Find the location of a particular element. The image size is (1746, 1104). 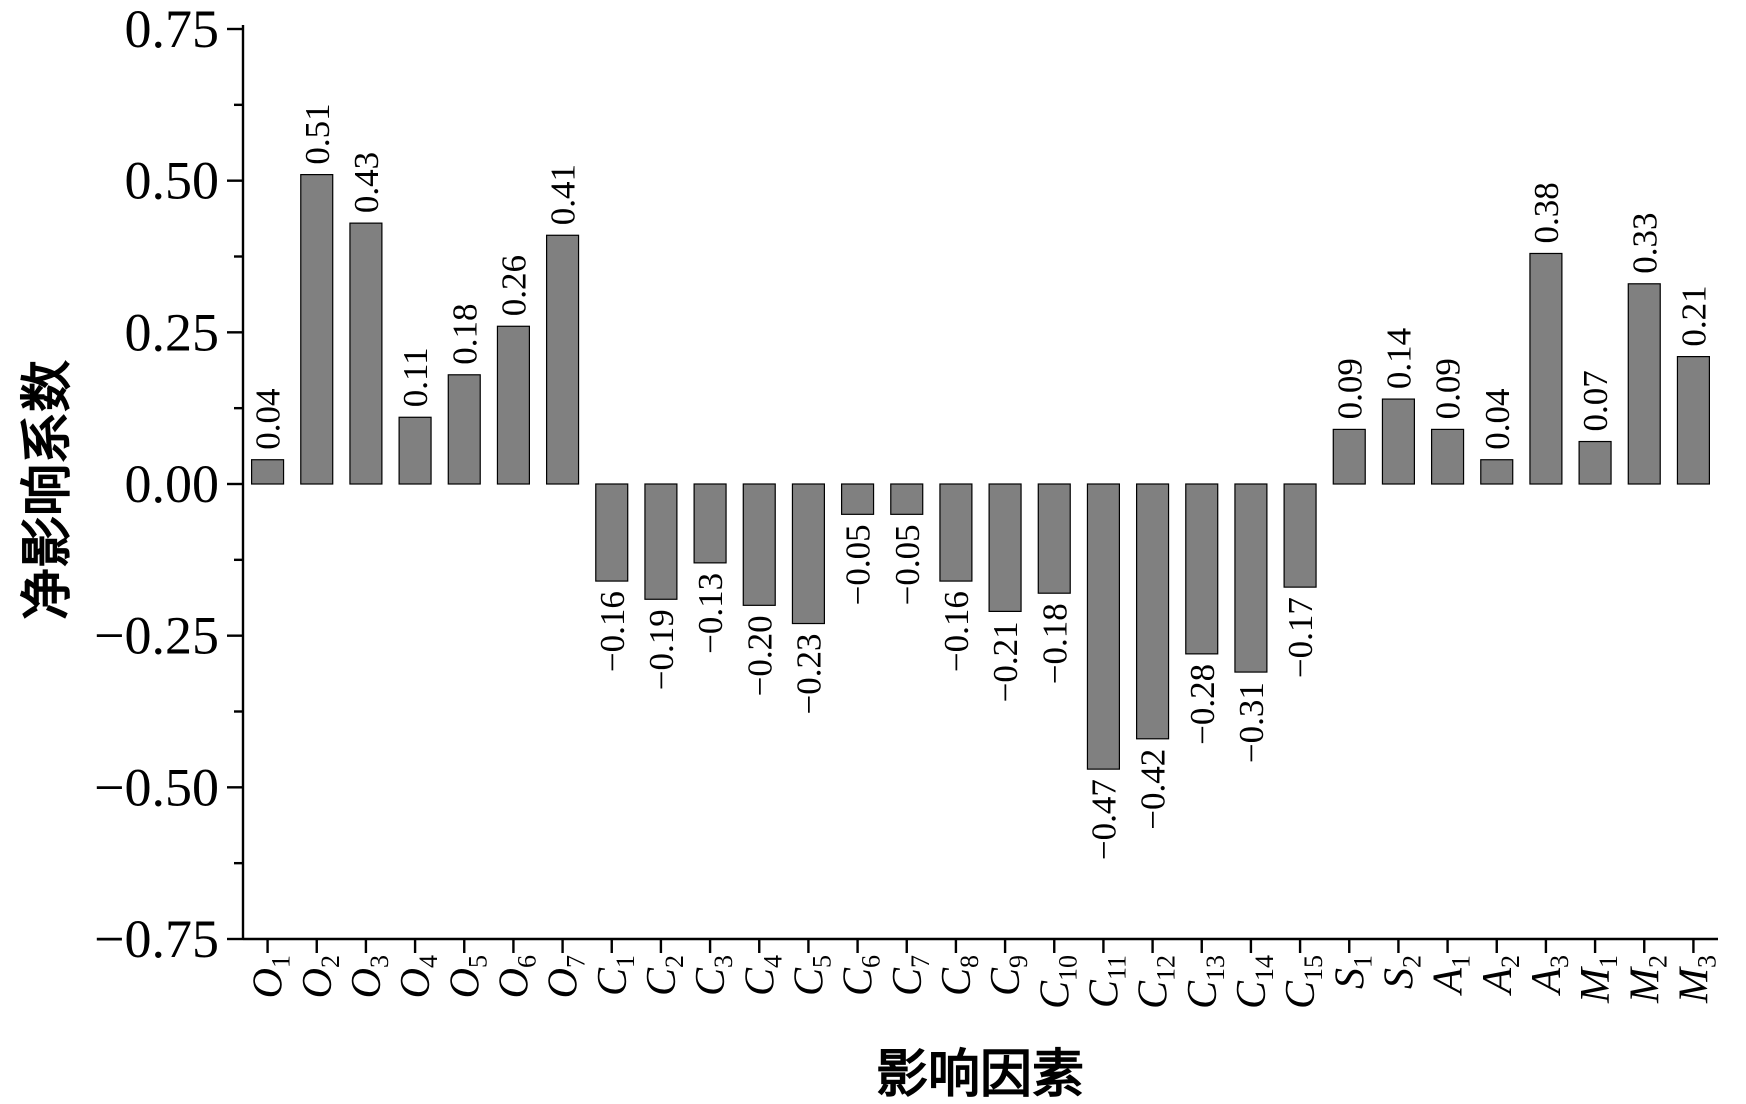

data-label: 0.41 is located at coordinates (563, 194).